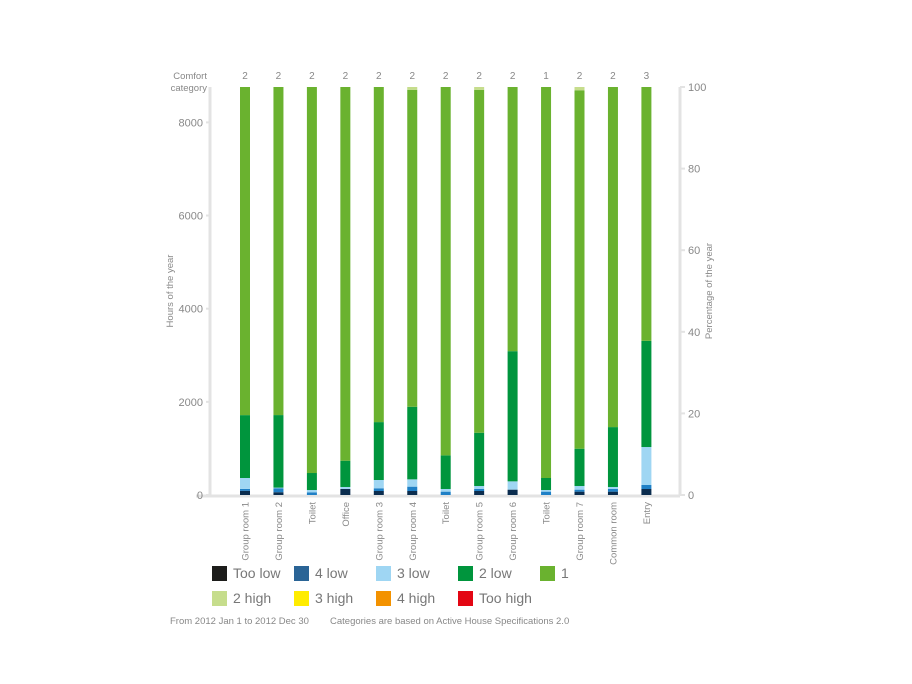  Describe the element at coordinates (279, 531) in the screenshot. I see `x-tick-label: Group room 2` at that location.